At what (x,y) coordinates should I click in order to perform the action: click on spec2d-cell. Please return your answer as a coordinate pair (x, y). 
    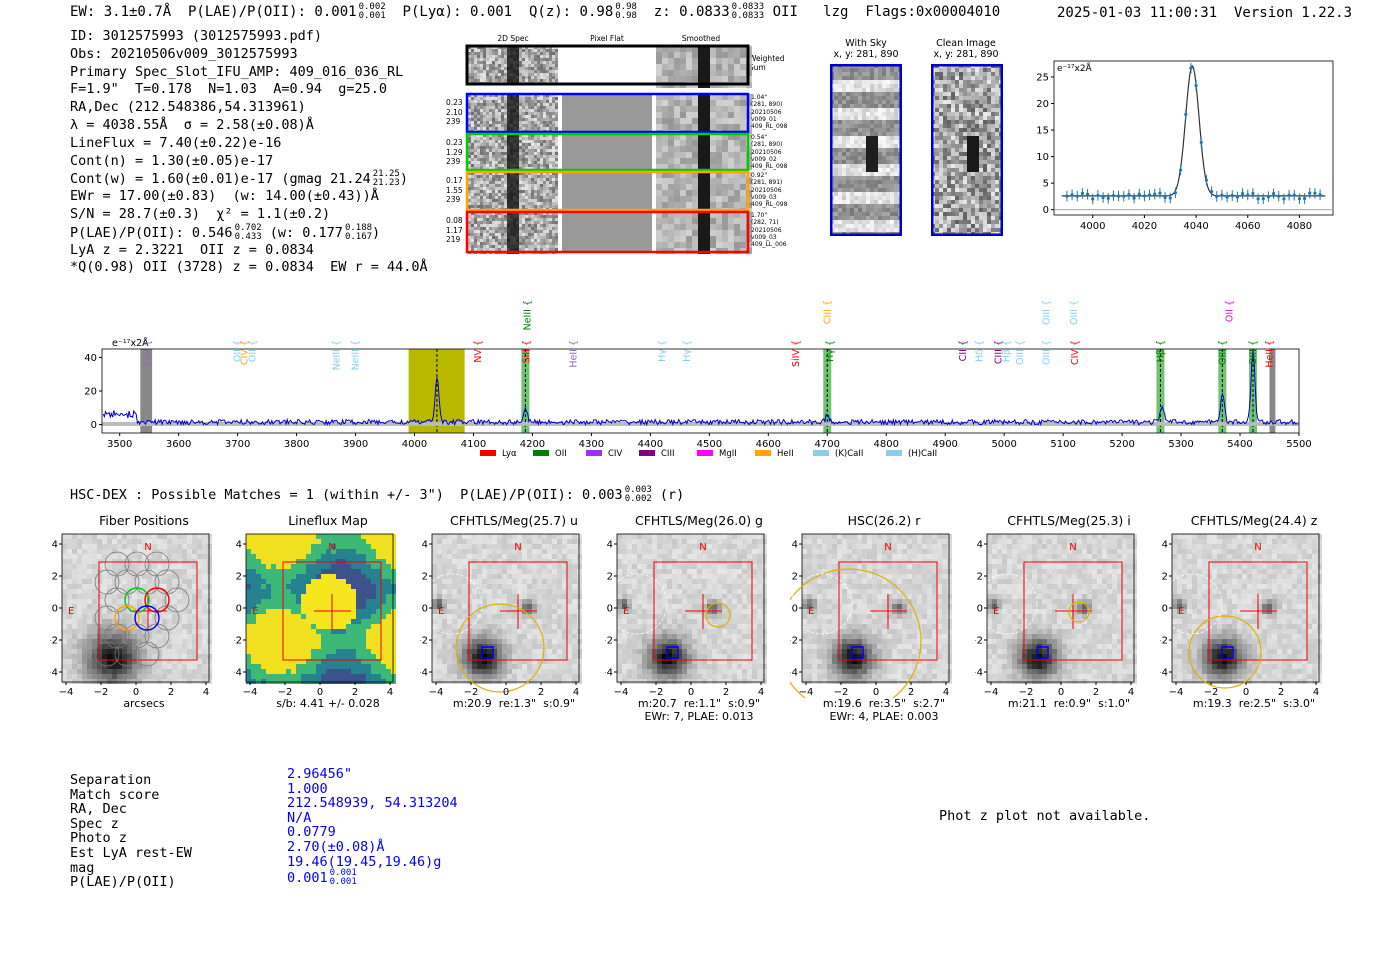
    Looking at the image, I should click on (704, 152).